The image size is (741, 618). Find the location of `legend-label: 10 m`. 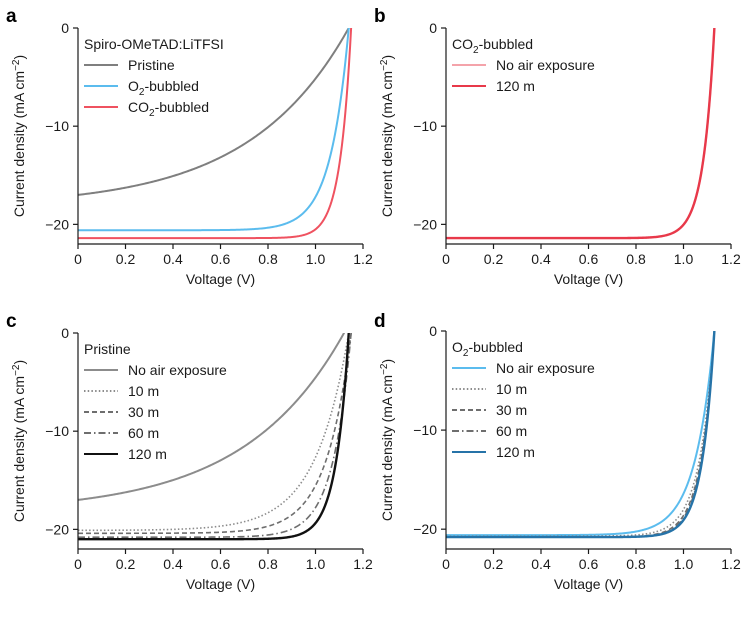

legend-label: 10 m is located at coordinates (143, 391).